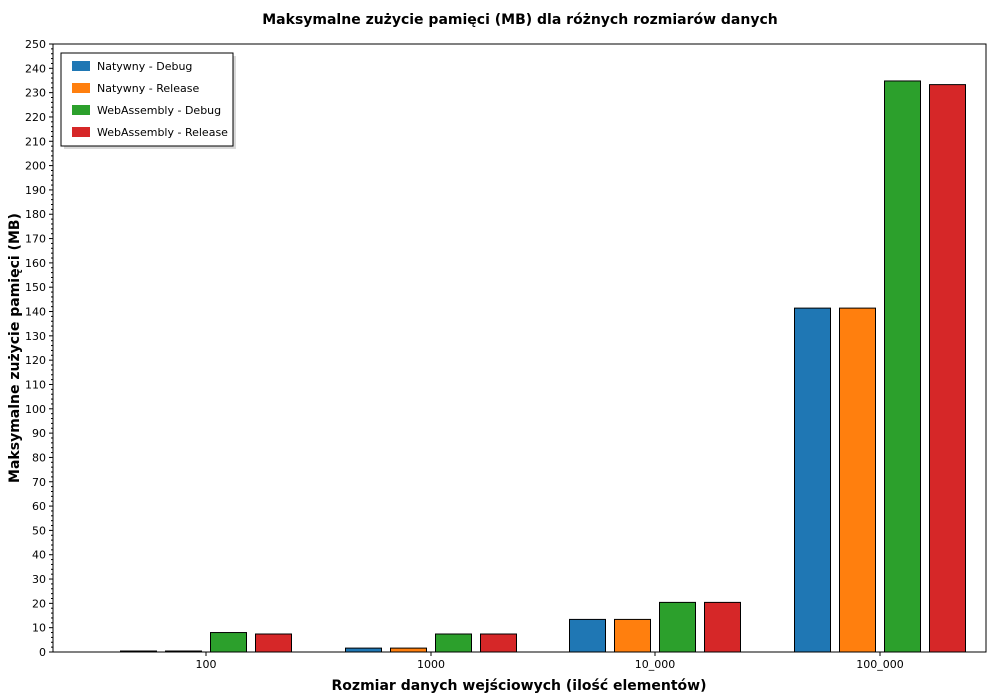  What do you see at coordinates (35, 287) in the screenshot?
I see `y-tick-label: 150` at bounding box center [35, 287].